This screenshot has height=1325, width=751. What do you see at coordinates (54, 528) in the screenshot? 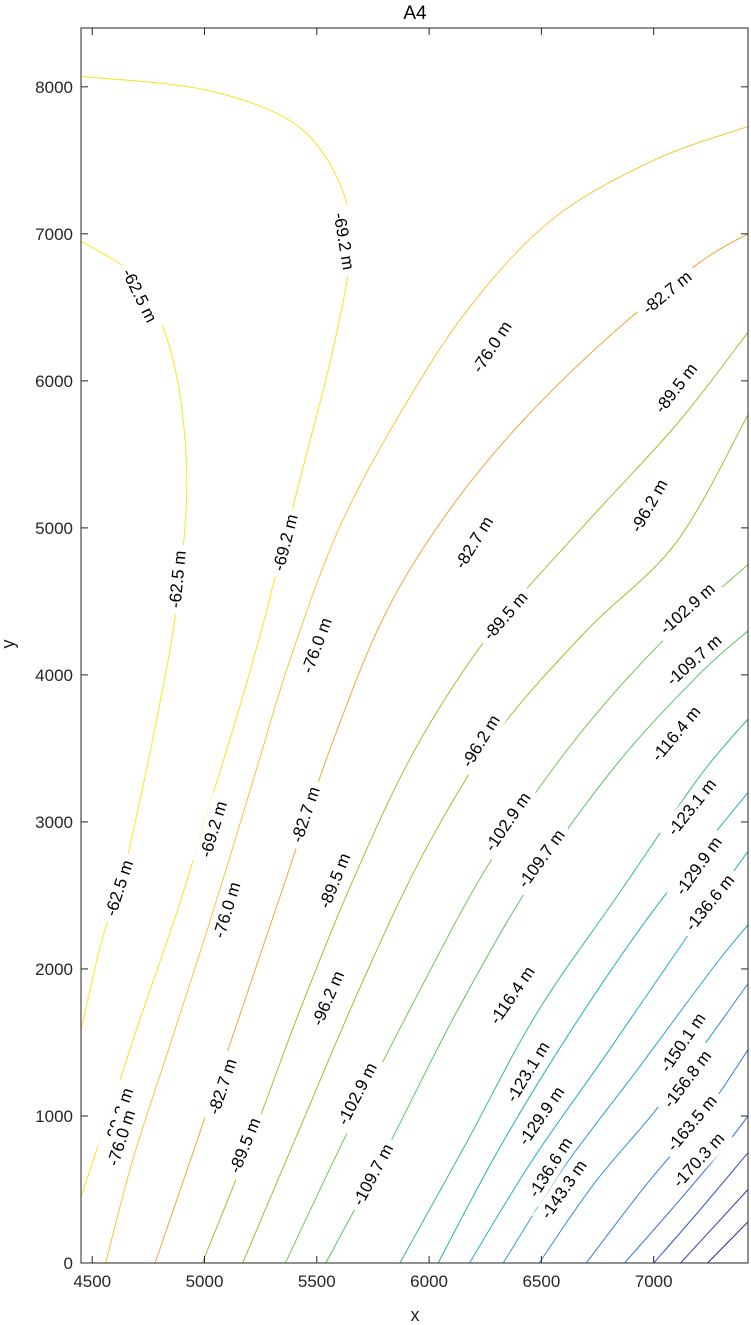
I see `y-tick-label: 5000` at bounding box center [54, 528].